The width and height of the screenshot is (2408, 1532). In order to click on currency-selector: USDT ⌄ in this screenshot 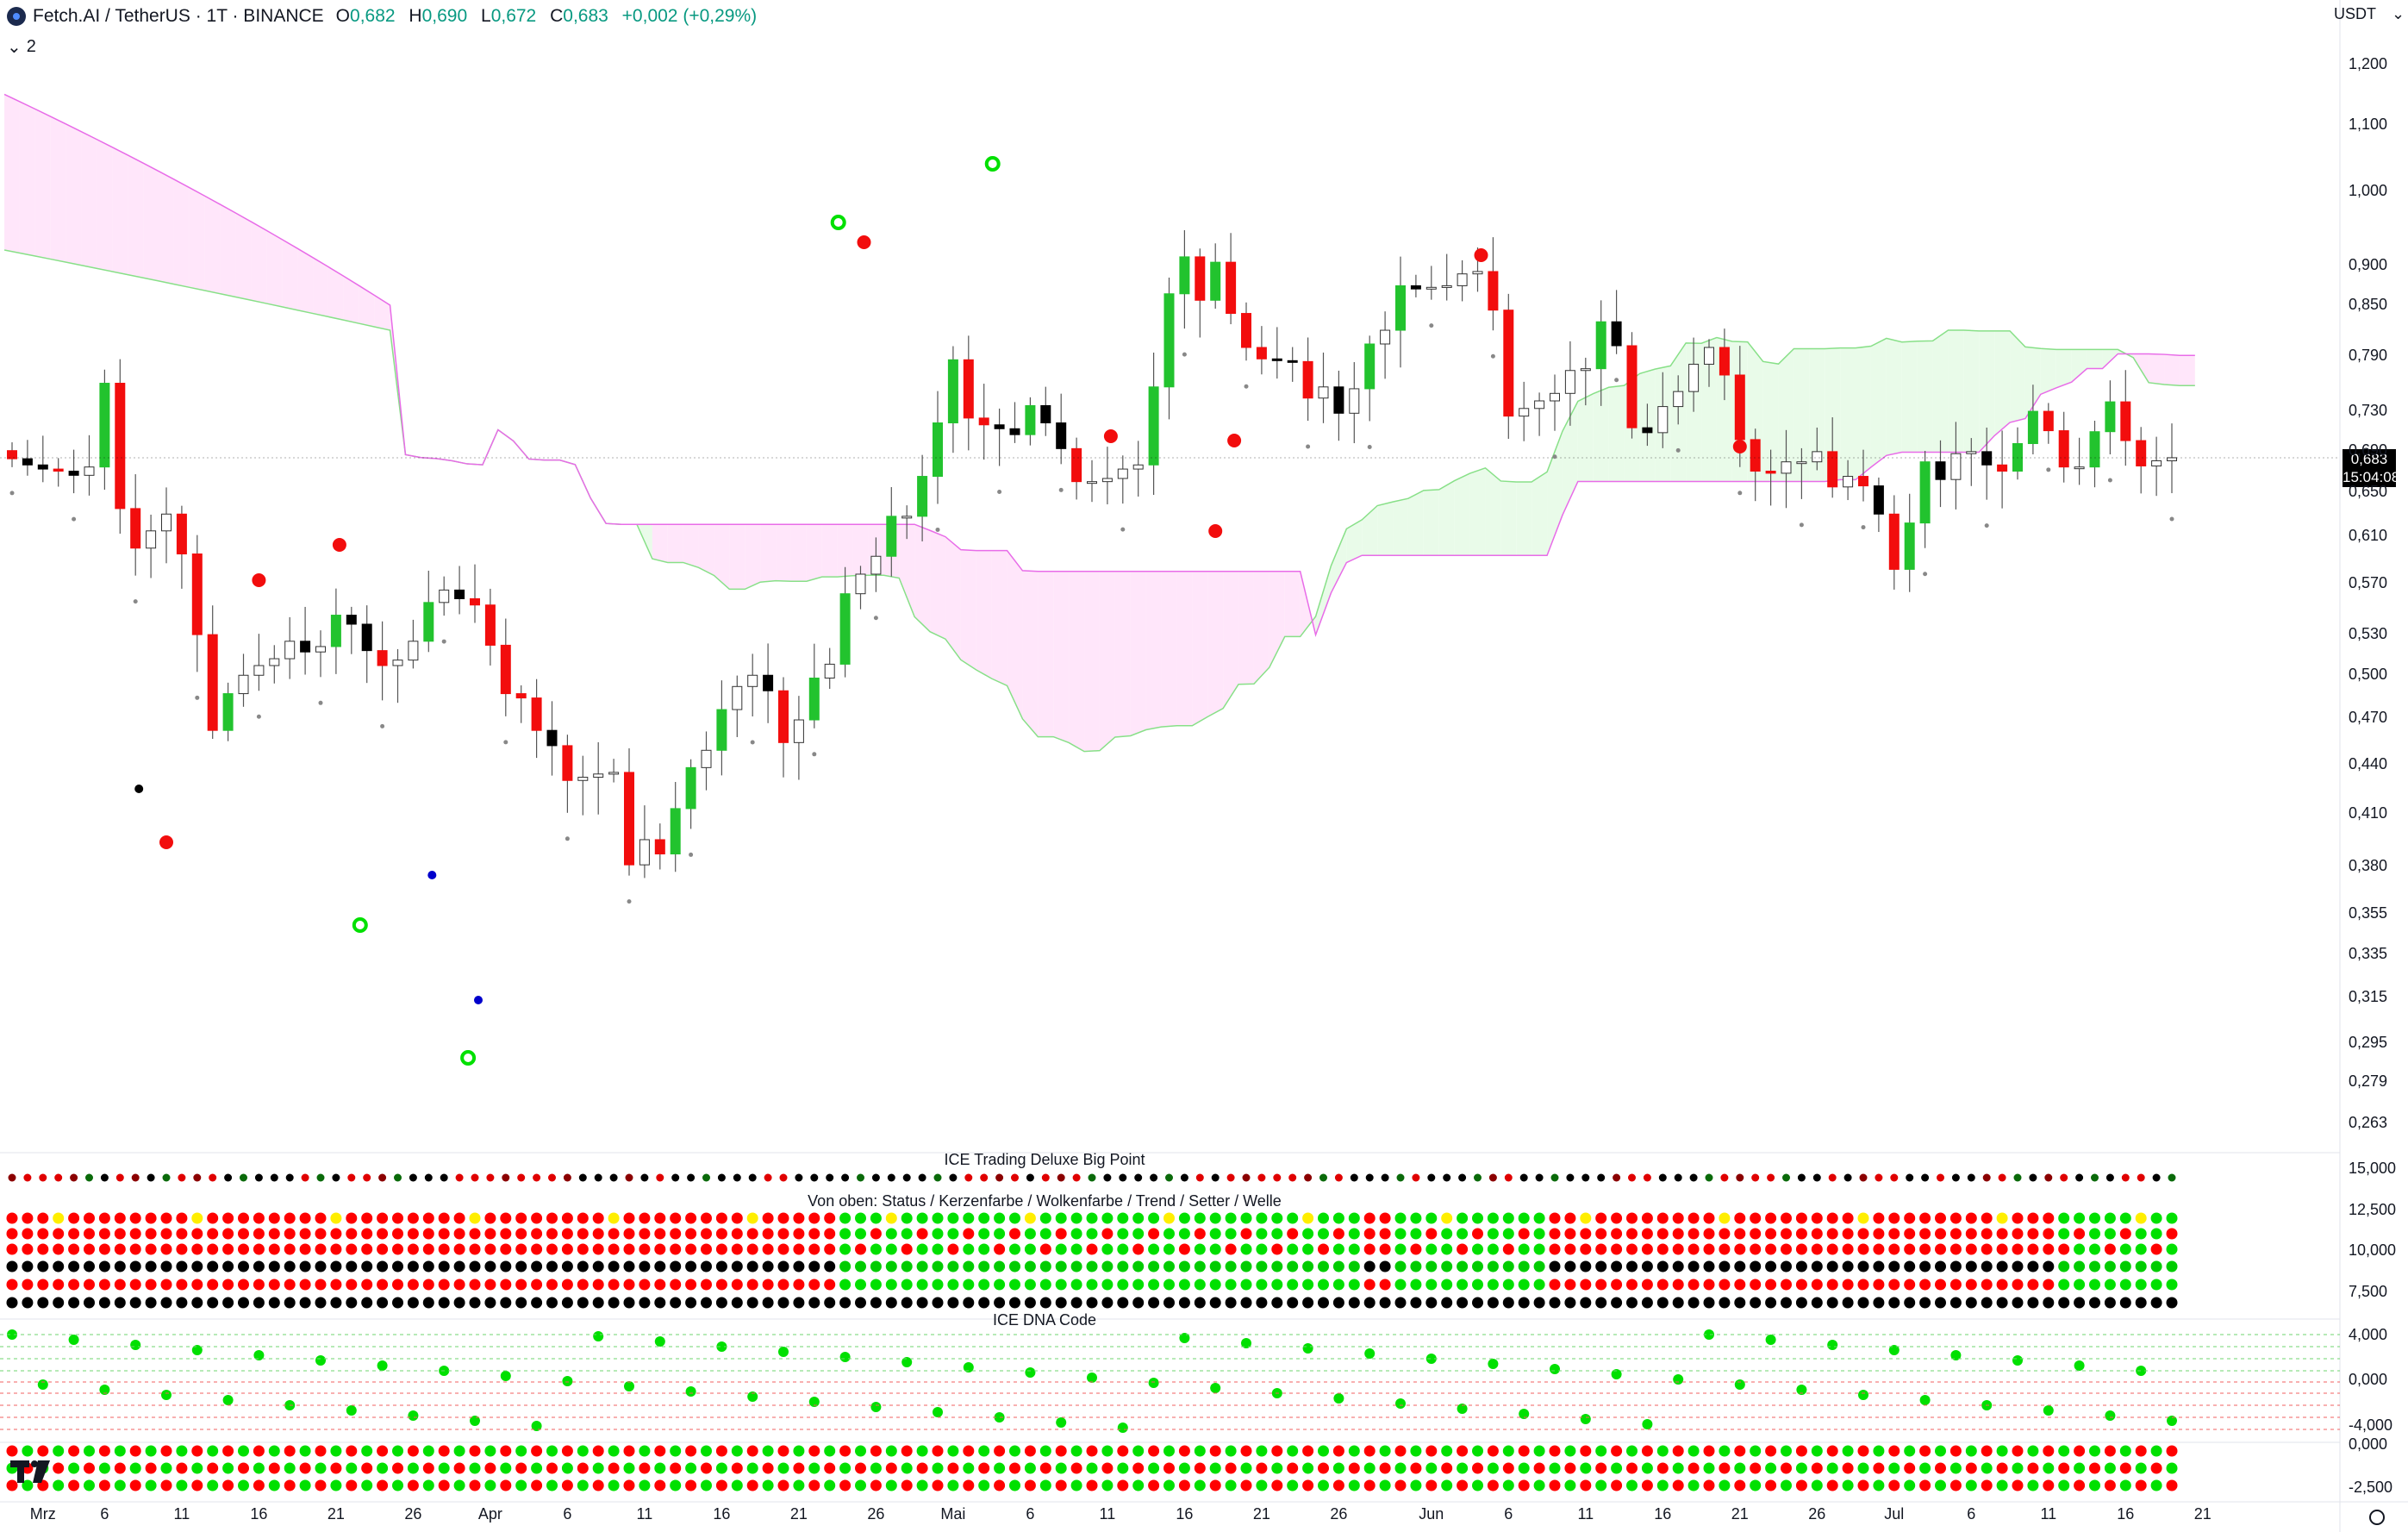, I will do `click(2369, 14)`.